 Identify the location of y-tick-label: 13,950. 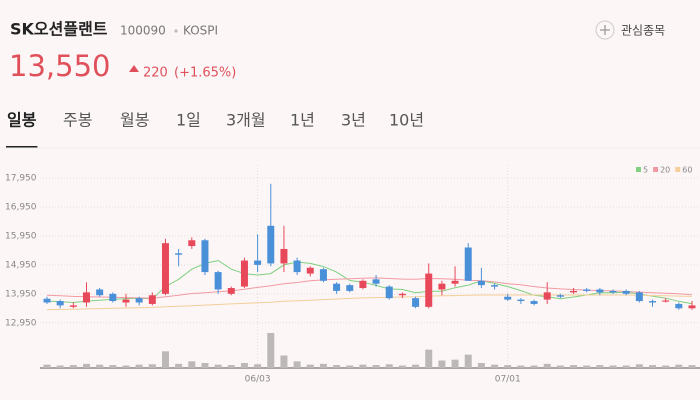
(21, 294).